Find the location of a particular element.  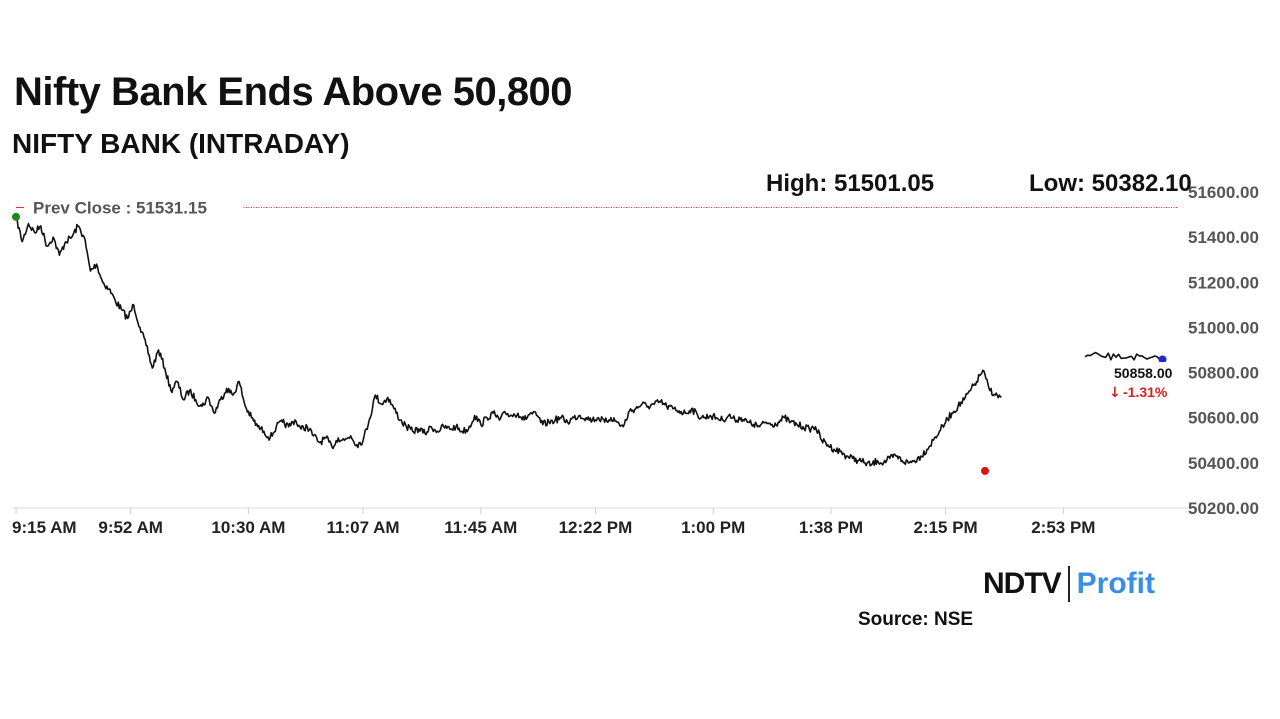

x-tick-label: 2:53 PM is located at coordinates (1063, 527).